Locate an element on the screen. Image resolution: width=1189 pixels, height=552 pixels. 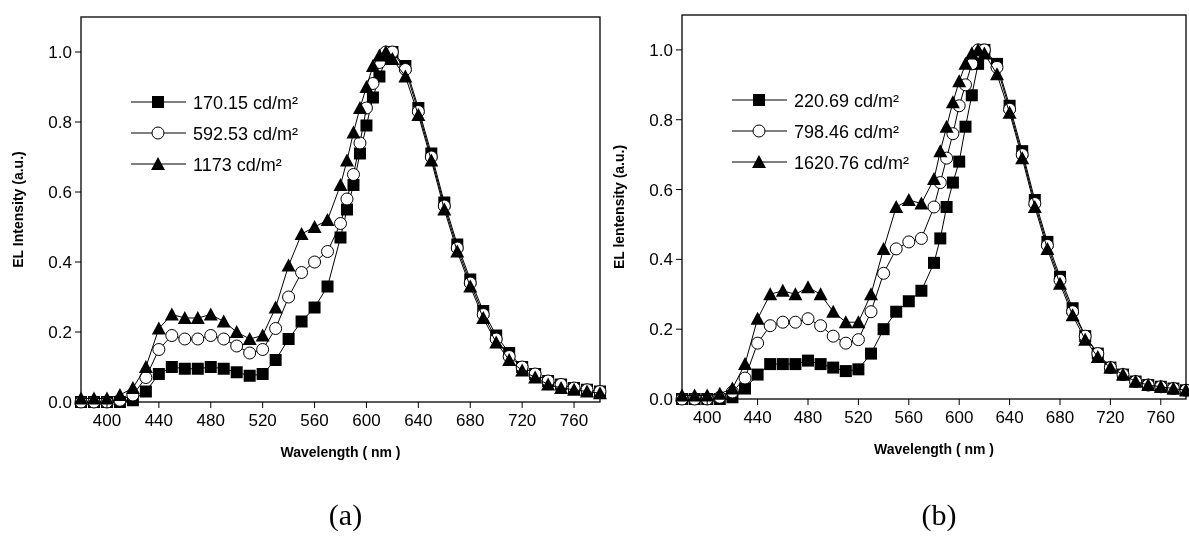
legend-label: 170.15 cd/m² is located at coordinates (246, 103).